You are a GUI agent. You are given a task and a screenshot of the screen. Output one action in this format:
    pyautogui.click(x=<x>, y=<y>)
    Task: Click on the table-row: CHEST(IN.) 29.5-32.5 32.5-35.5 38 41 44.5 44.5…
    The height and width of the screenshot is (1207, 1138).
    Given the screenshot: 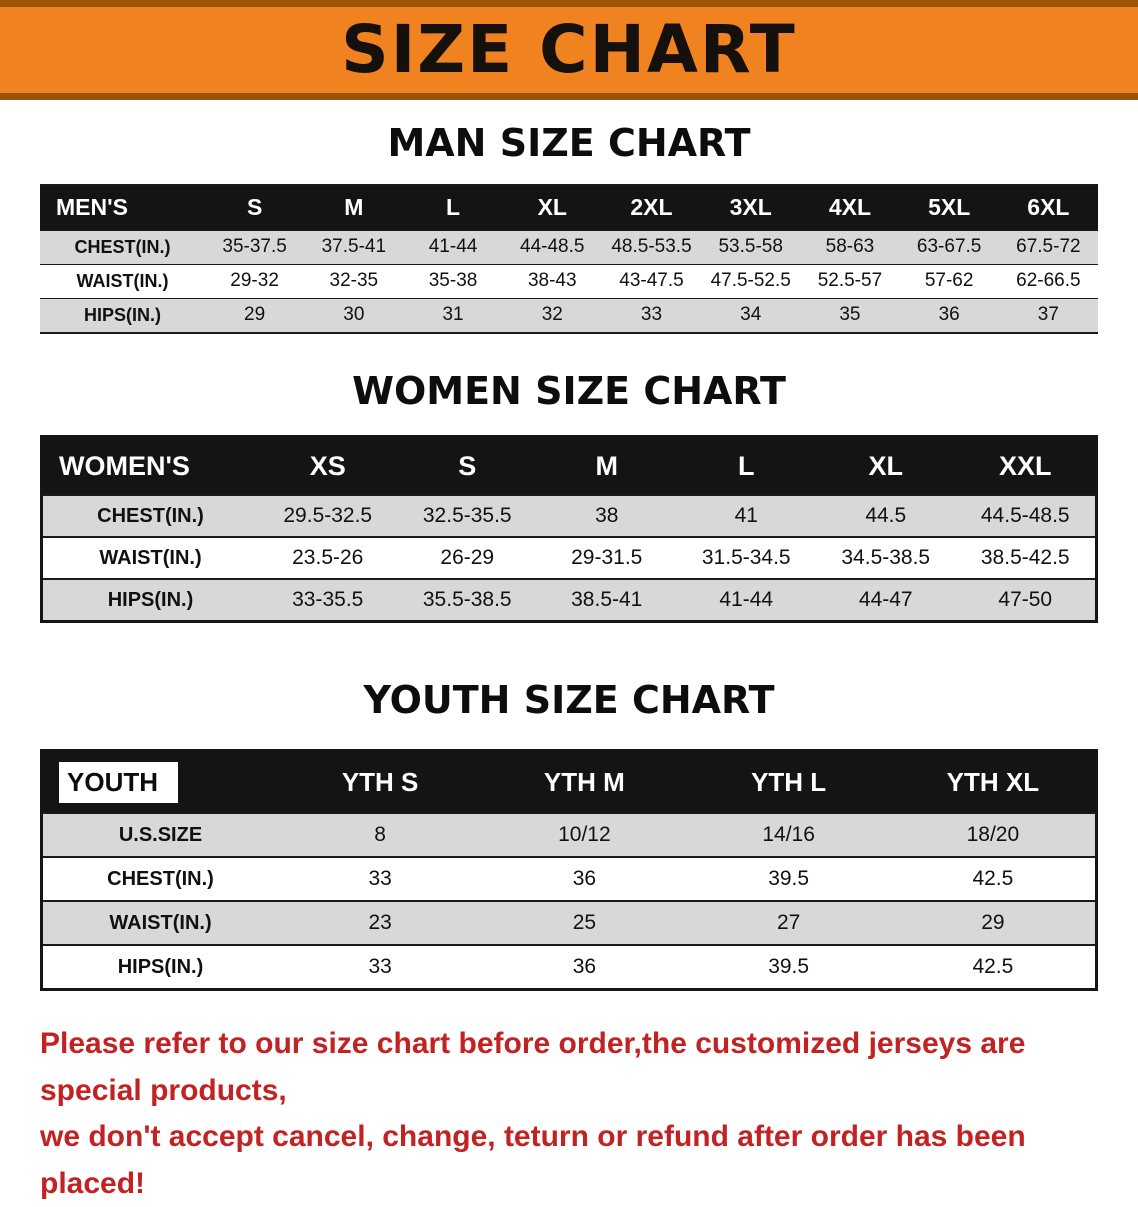 What is the action you would take?
    pyautogui.click(x=569, y=515)
    